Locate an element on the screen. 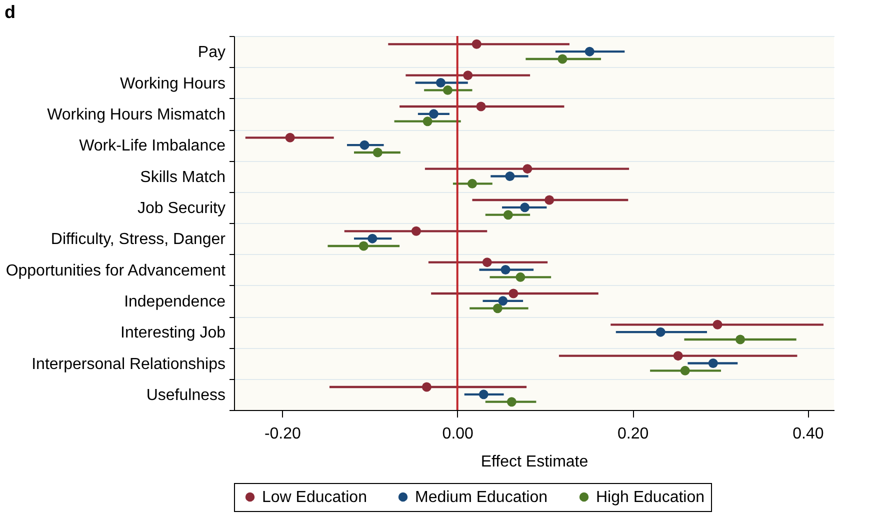  x-tick-label: 0.00 is located at coordinates (458, 434).